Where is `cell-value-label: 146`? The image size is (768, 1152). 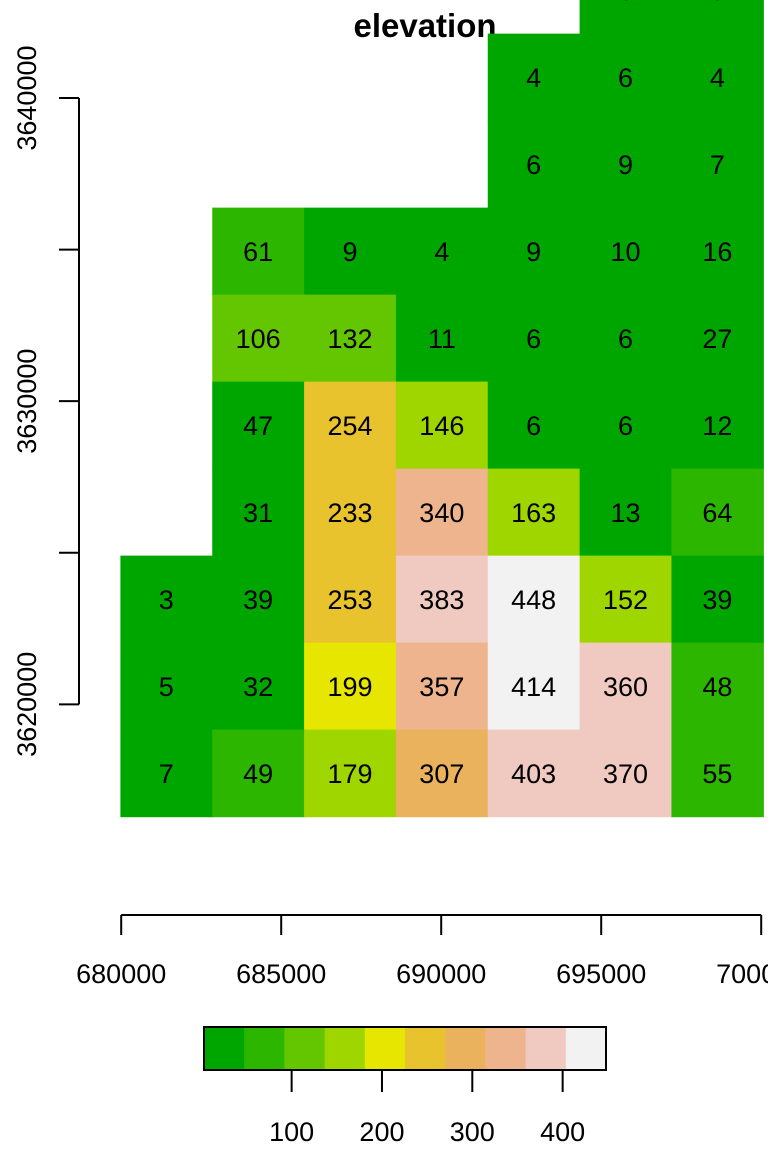 cell-value-label: 146 is located at coordinates (441, 426).